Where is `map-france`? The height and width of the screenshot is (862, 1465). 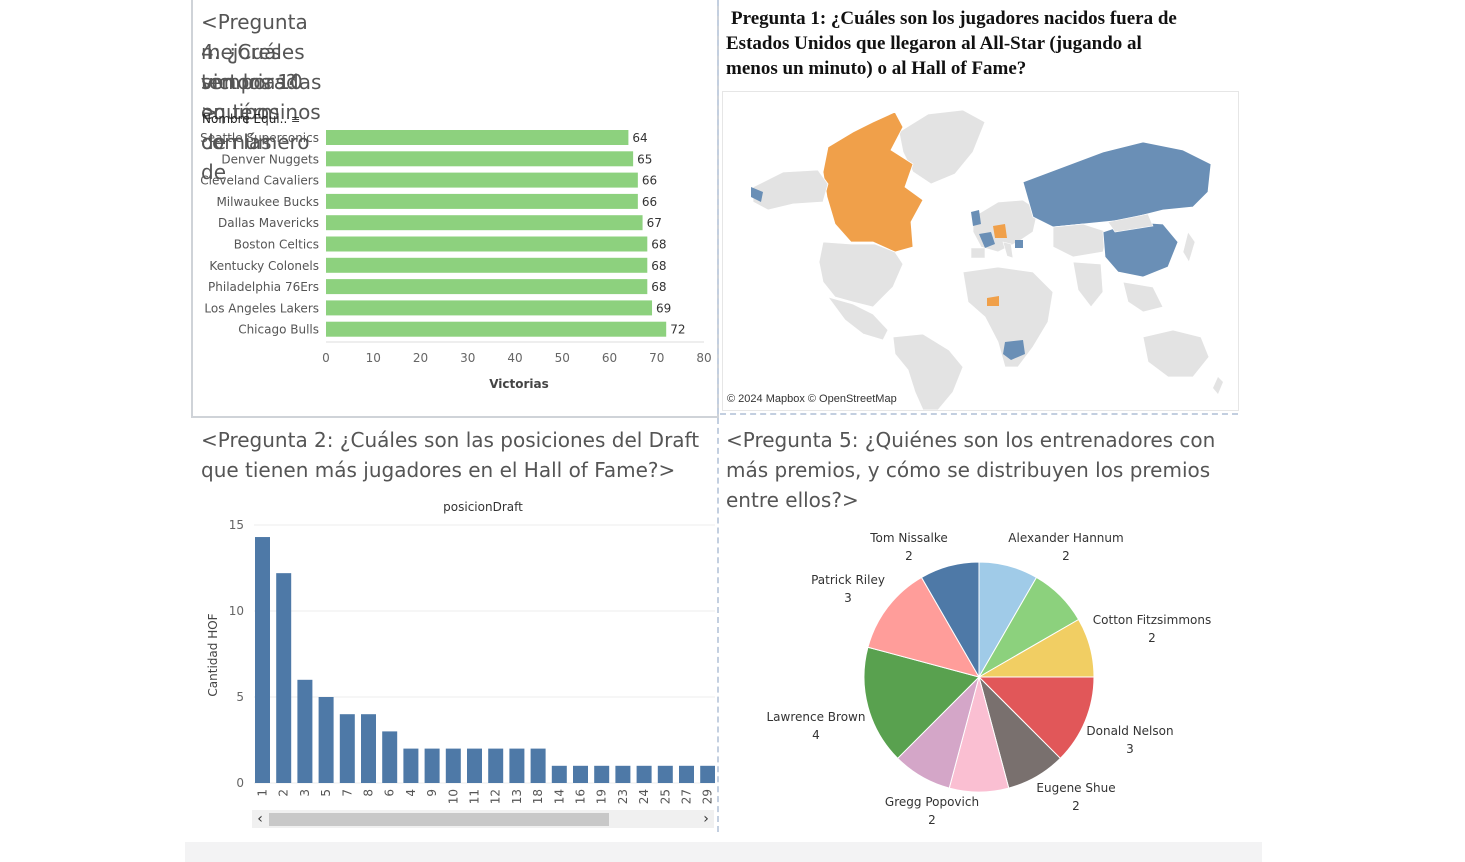 map-france is located at coordinates (987, 240).